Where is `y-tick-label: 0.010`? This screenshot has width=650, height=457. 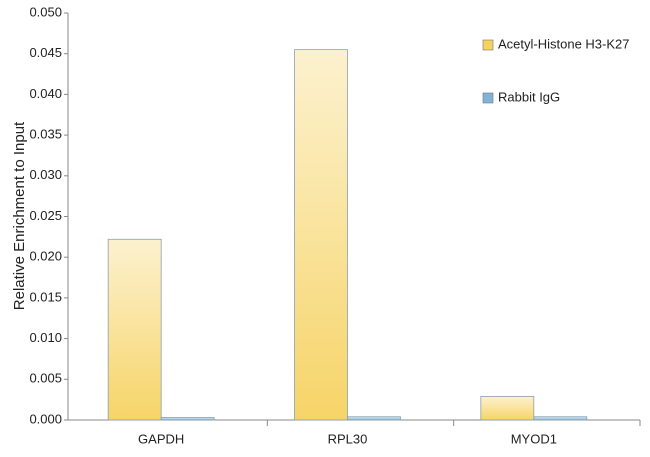
y-tick-label: 0.010 is located at coordinates (45, 337).